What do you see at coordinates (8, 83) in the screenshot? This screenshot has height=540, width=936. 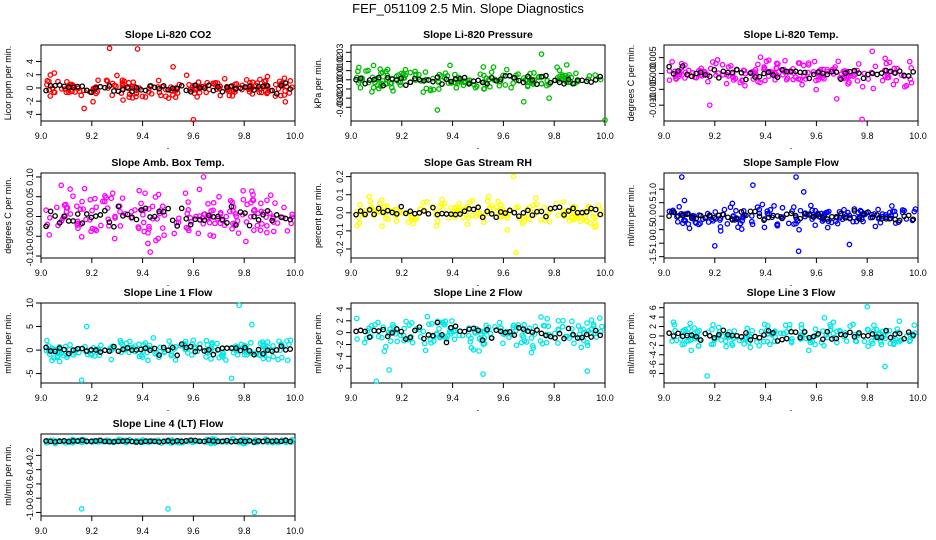 I see `y-axis-label: Licor ppm per min.` at bounding box center [8, 83].